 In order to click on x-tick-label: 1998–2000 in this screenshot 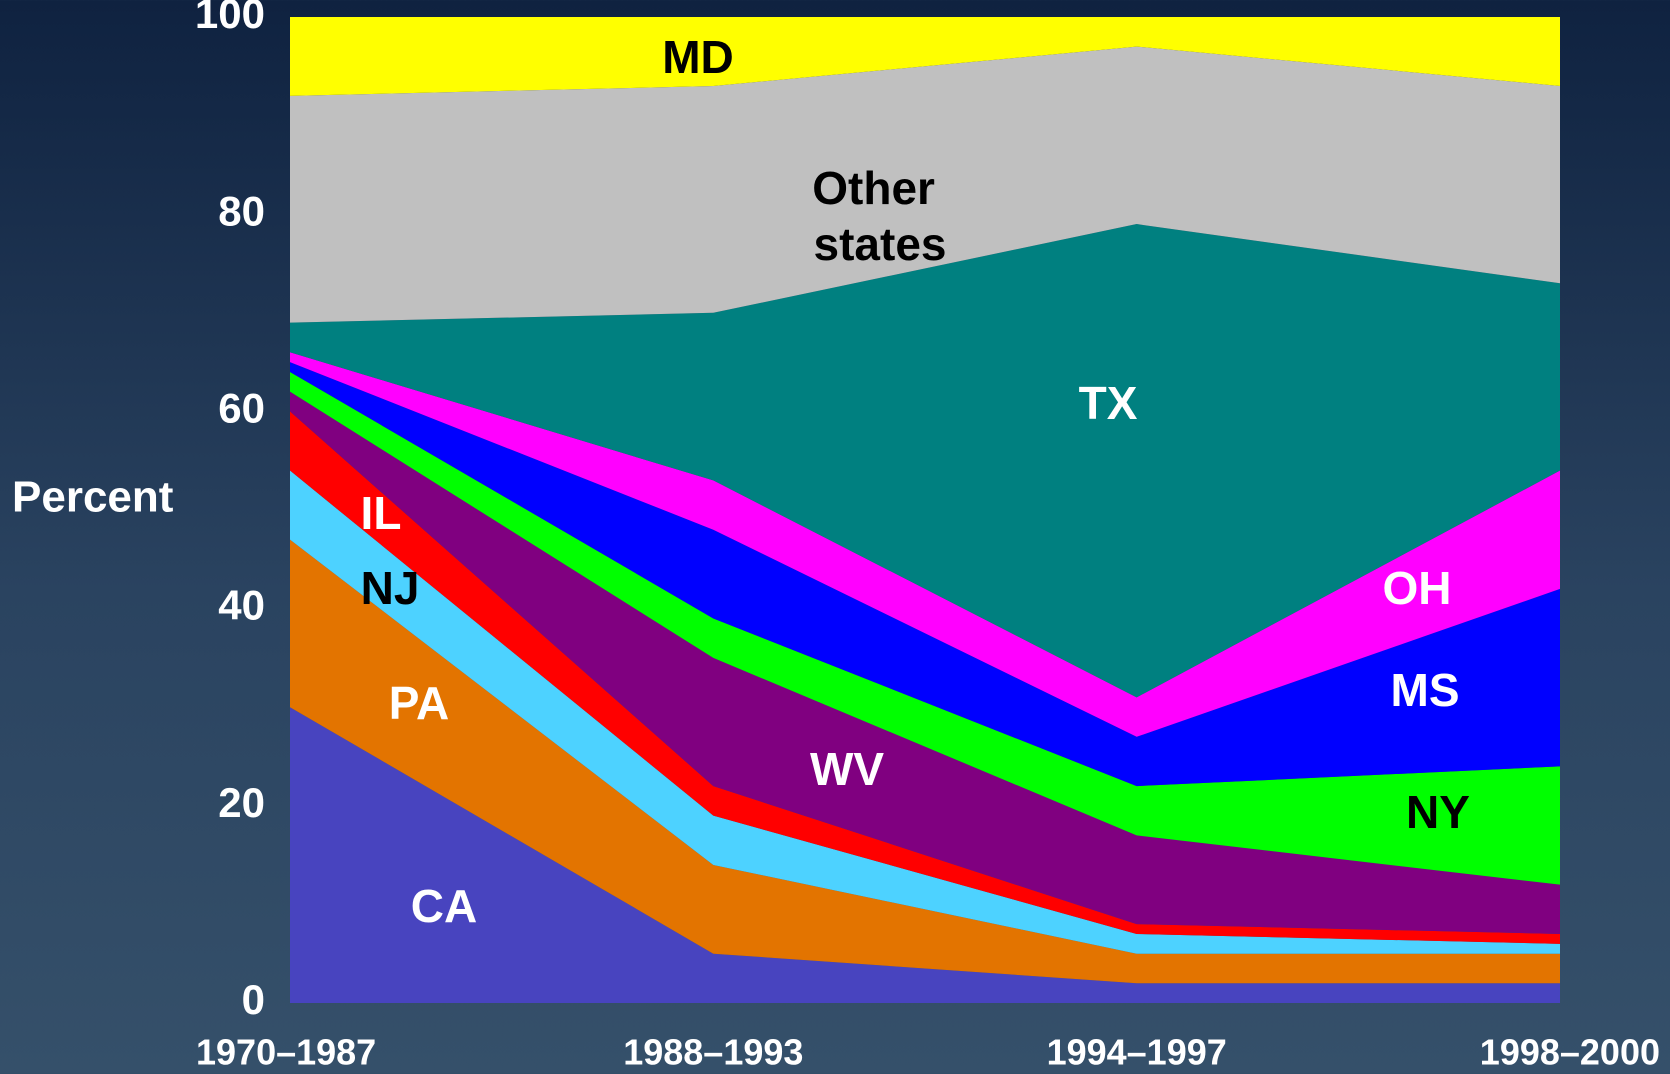, I will do `click(1570, 1052)`.